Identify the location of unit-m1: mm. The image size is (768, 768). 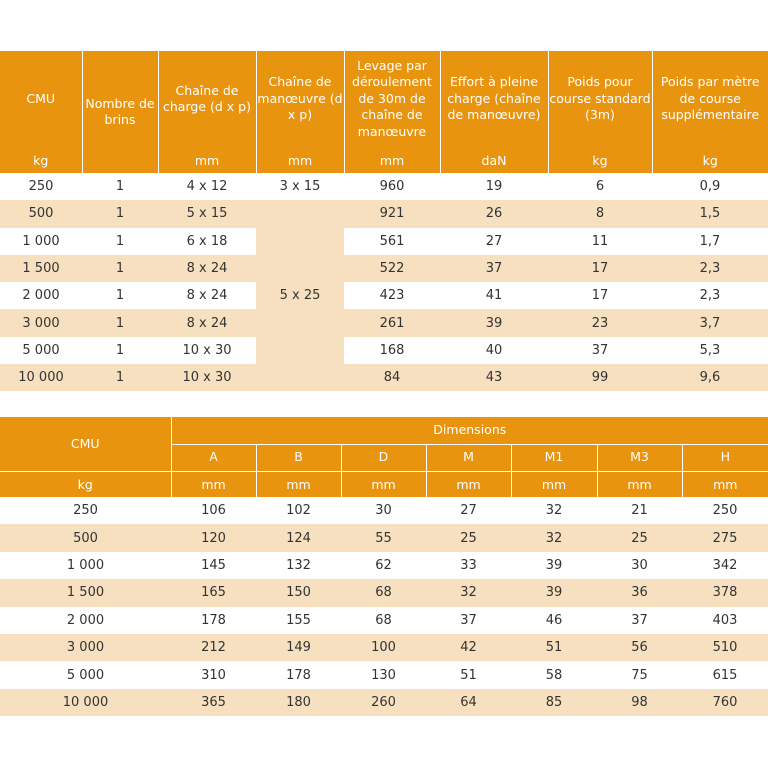
(553, 484).